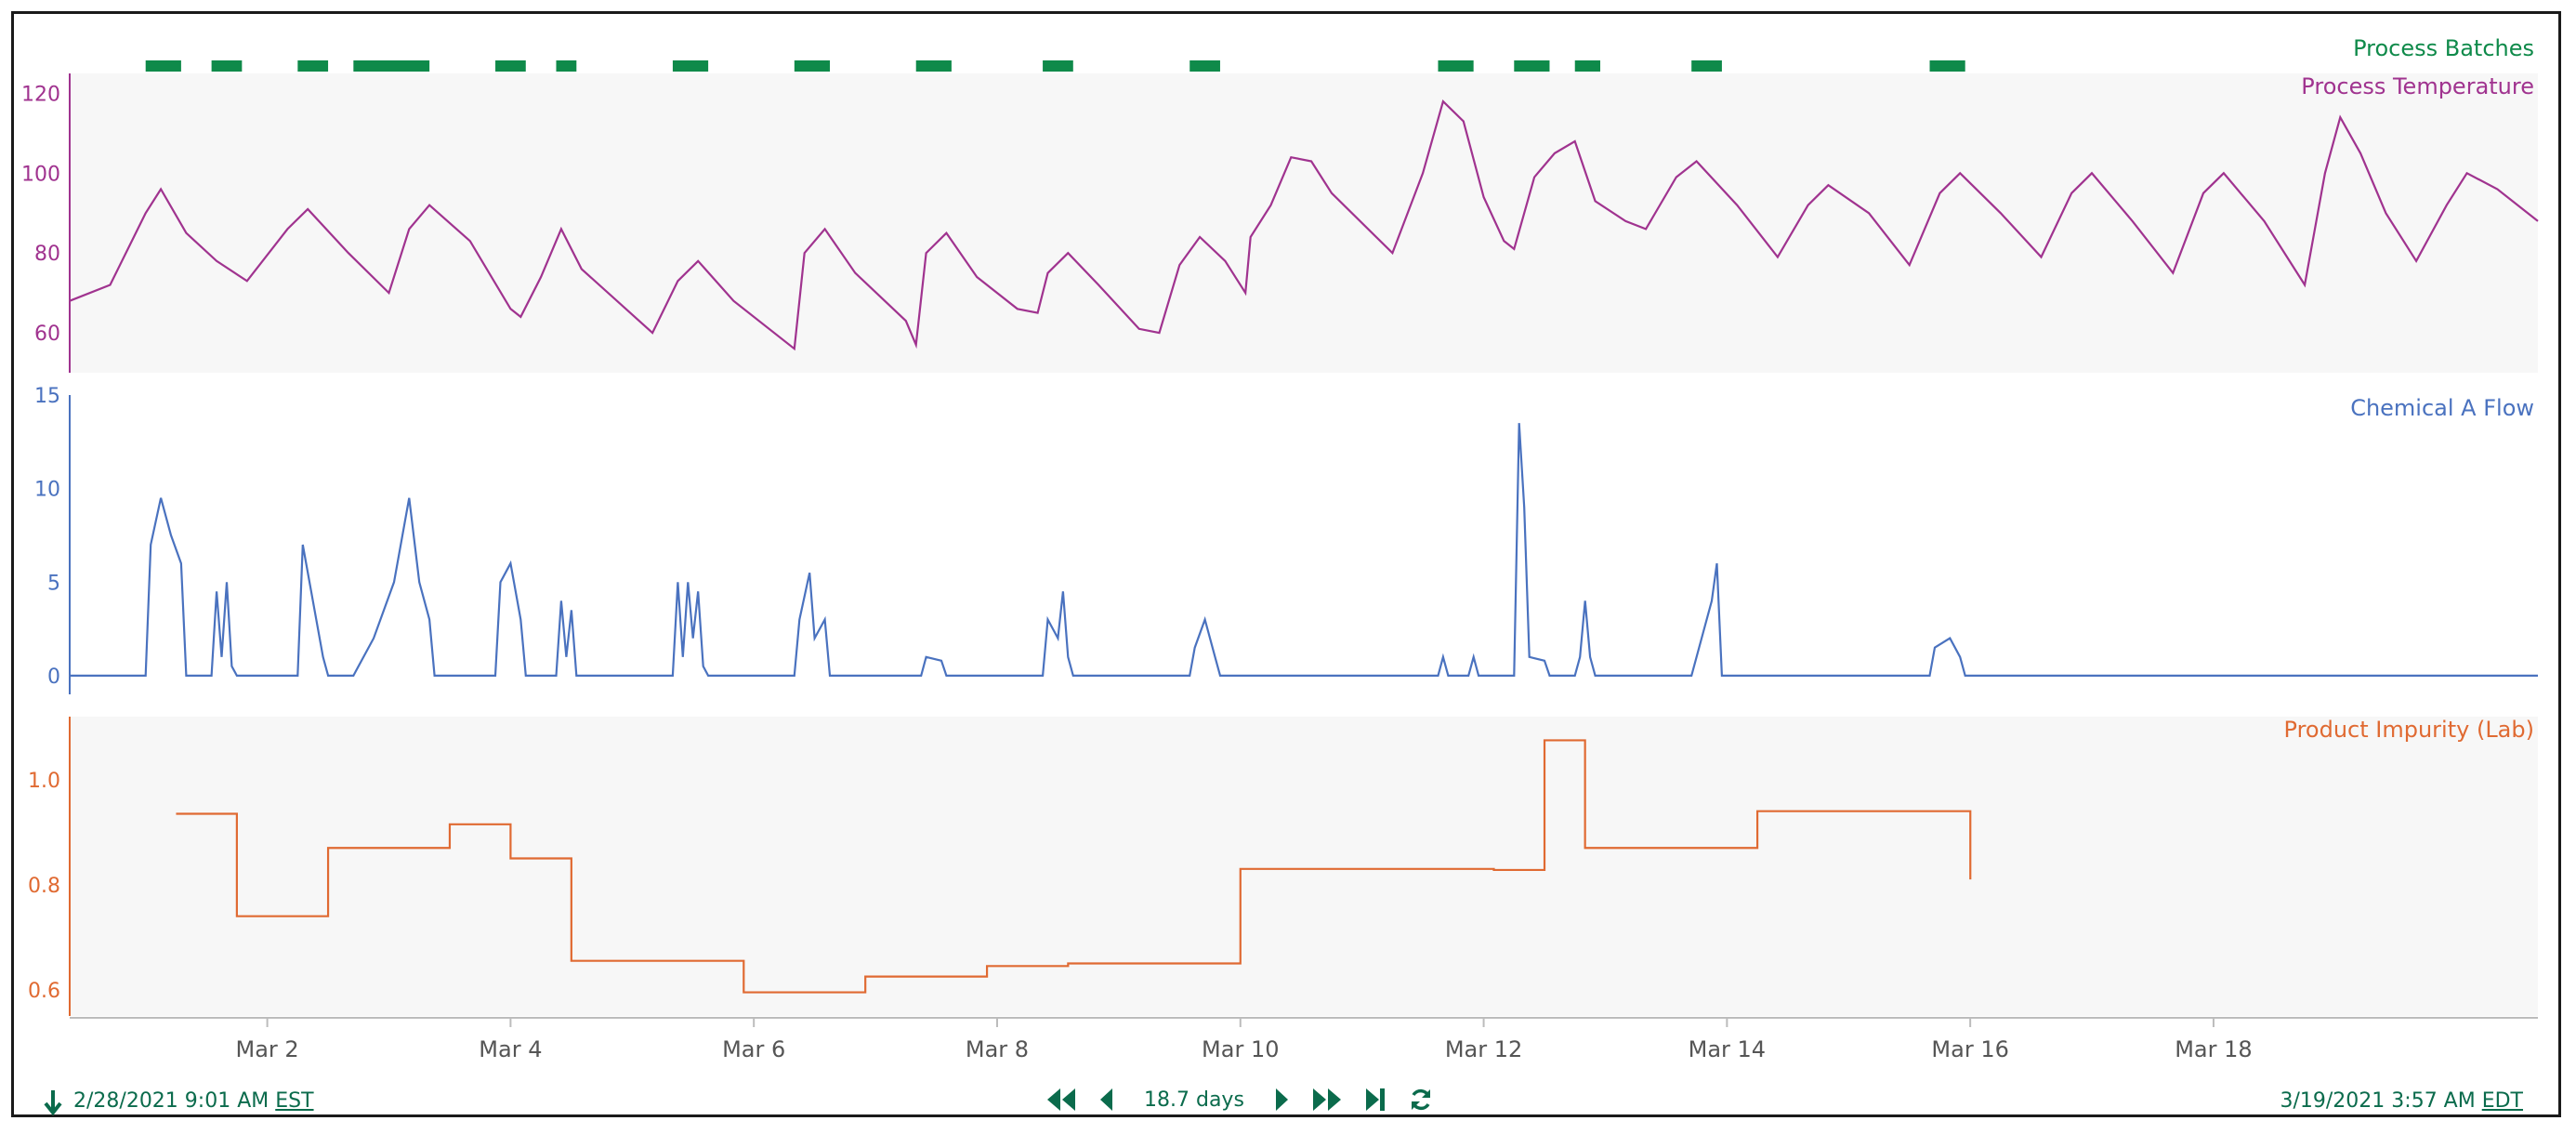 The width and height of the screenshot is (2576, 1134). What do you see at coordinates (2213, 1049) in the screenshot?
I see `x-tick-label: Mar 18` at bounding box center [2213, 1049].